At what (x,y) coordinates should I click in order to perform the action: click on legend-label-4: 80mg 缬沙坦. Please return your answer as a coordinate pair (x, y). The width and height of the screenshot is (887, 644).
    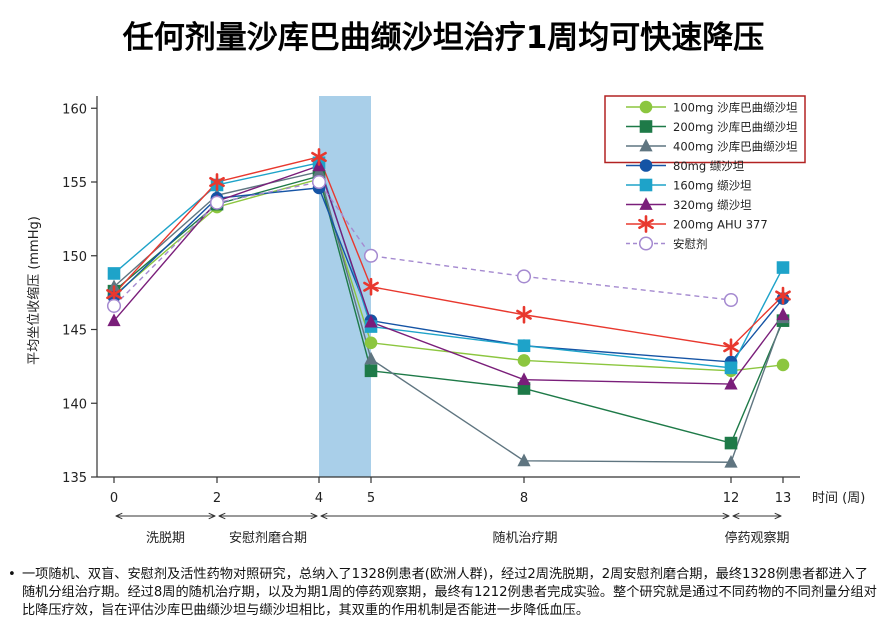
    Looking at the image, I should click on (709, 166).